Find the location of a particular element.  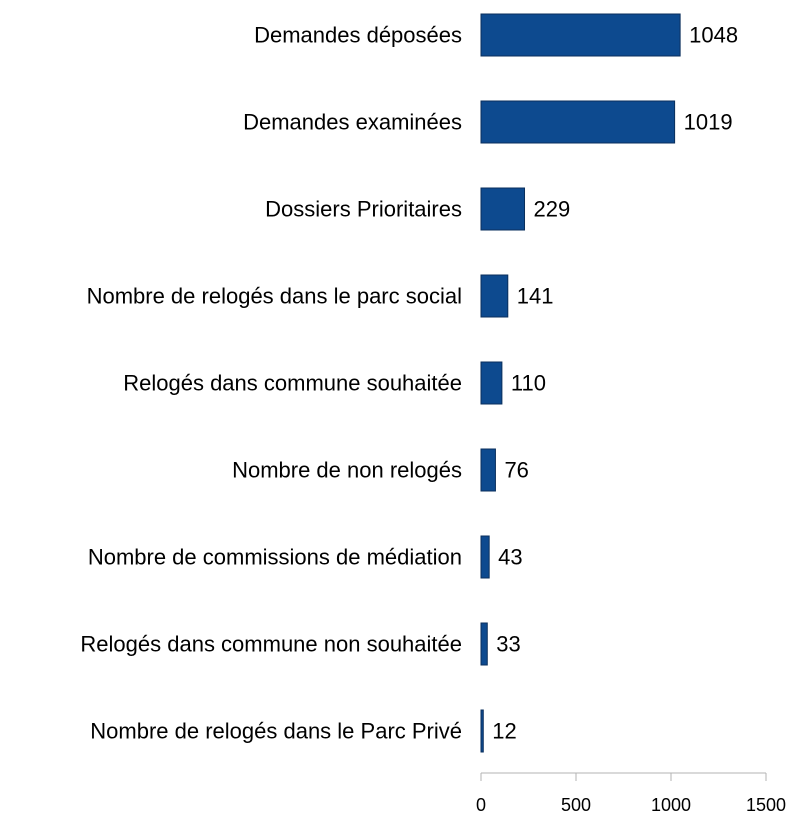

x-tick-label: 500 is located at coordinates (576, 805).